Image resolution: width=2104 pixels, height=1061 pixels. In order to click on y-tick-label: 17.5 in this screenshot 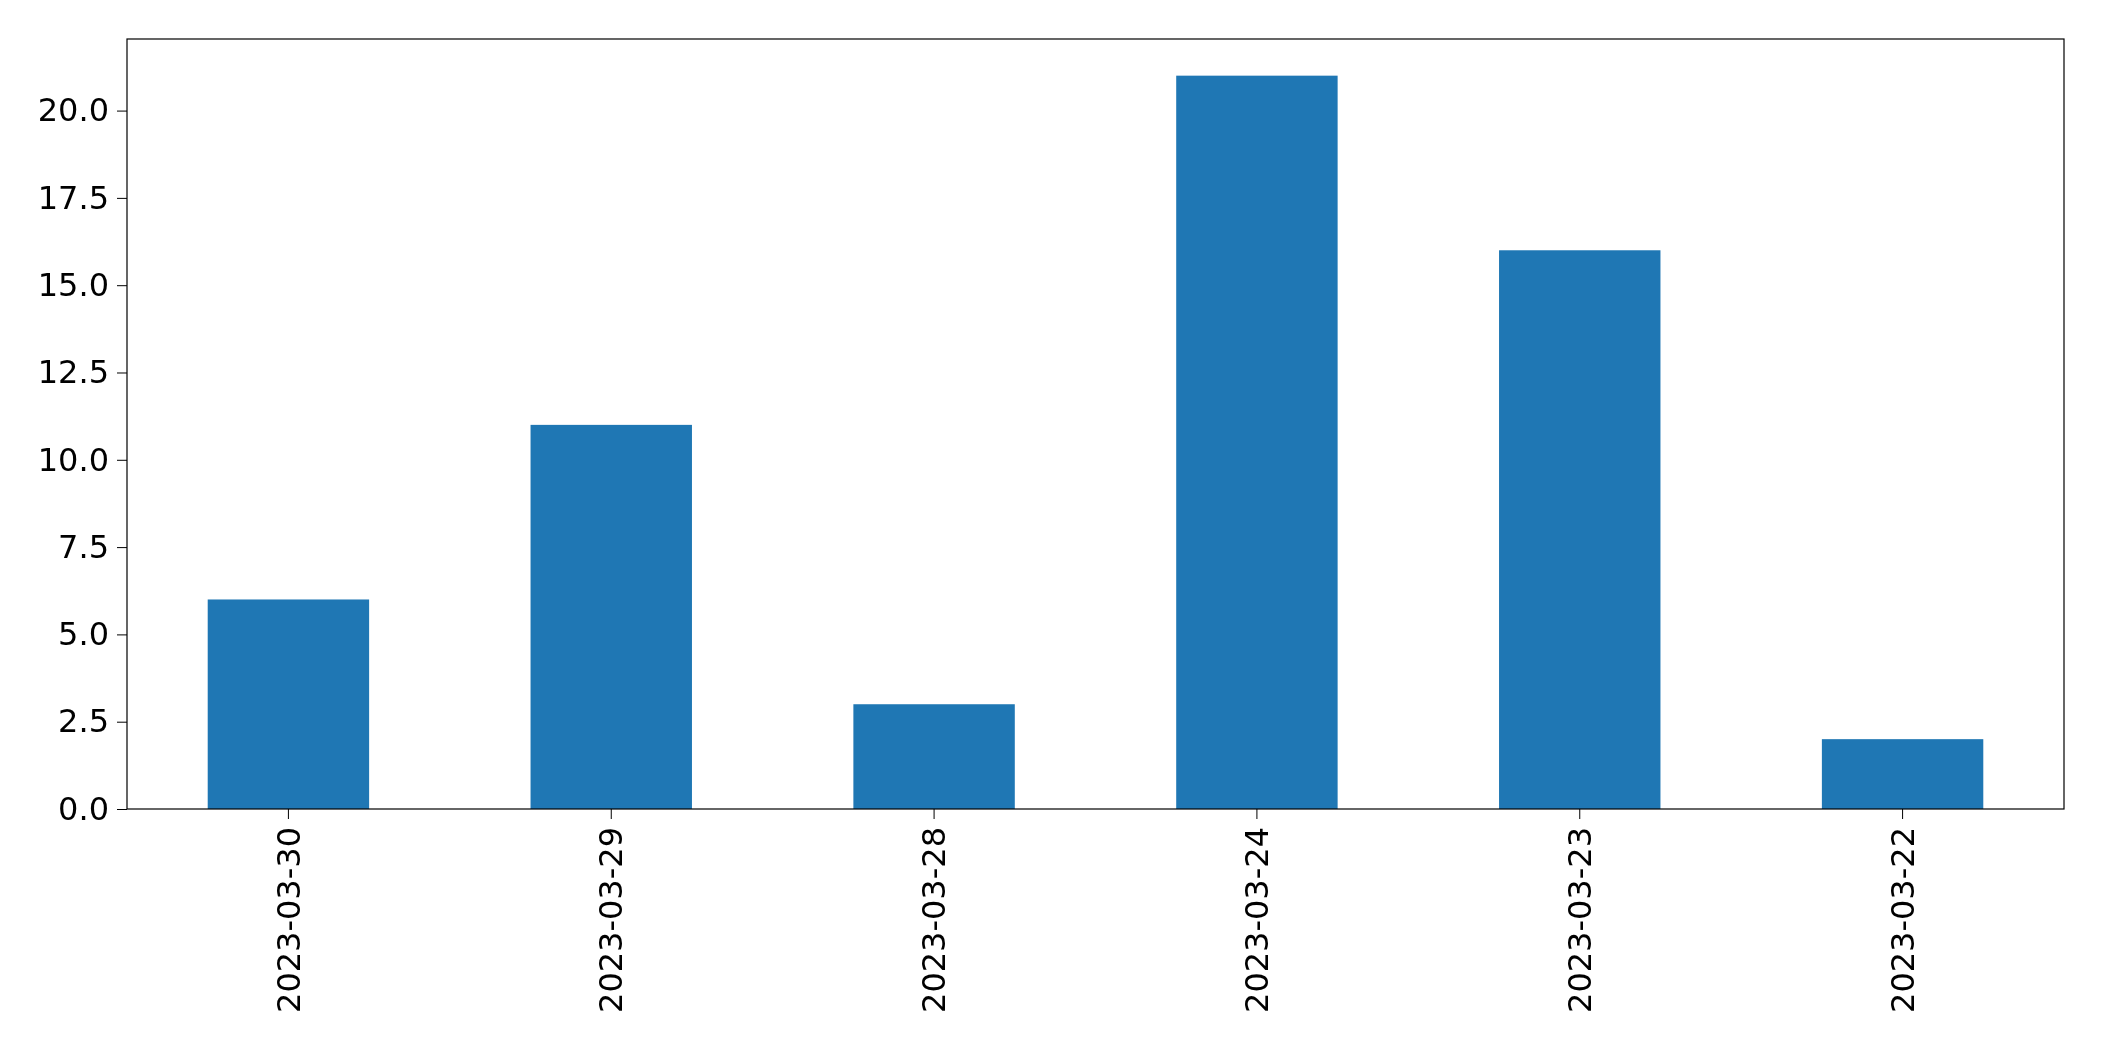, I will do `click(73, 197)`.